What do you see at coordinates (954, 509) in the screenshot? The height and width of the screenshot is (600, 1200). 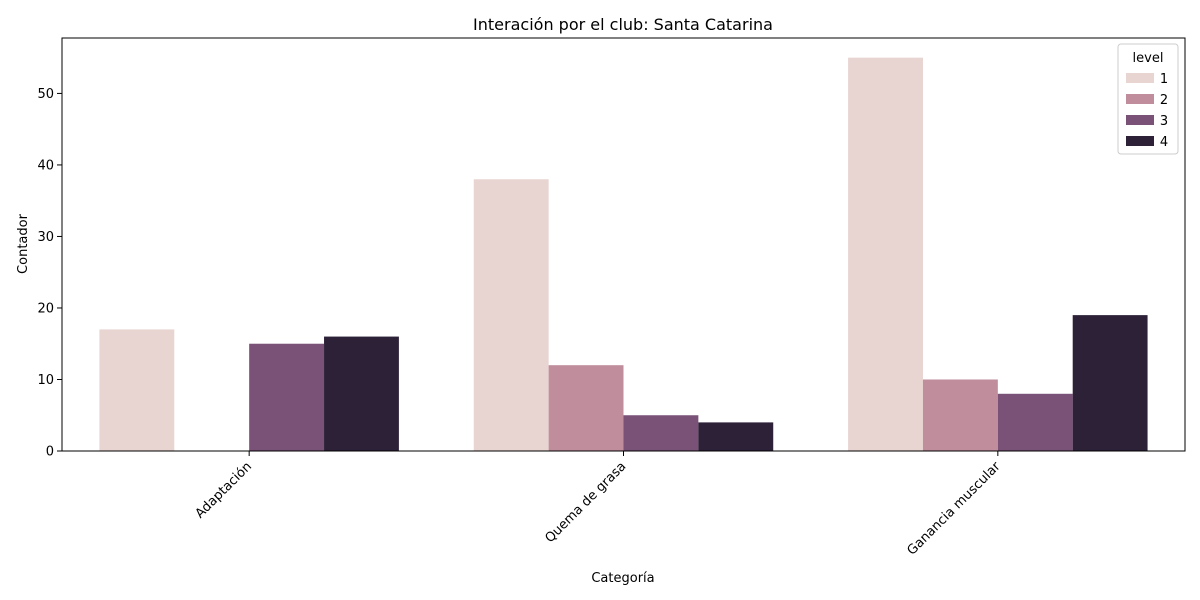 I see `x-tick-label: Ganancia muscular` at bounding box center [954, 509].